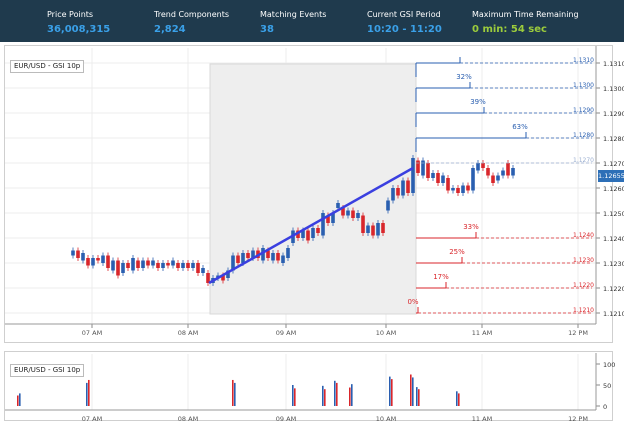  I want to click on y-tick-label: 1.1270, so click(613, 164).